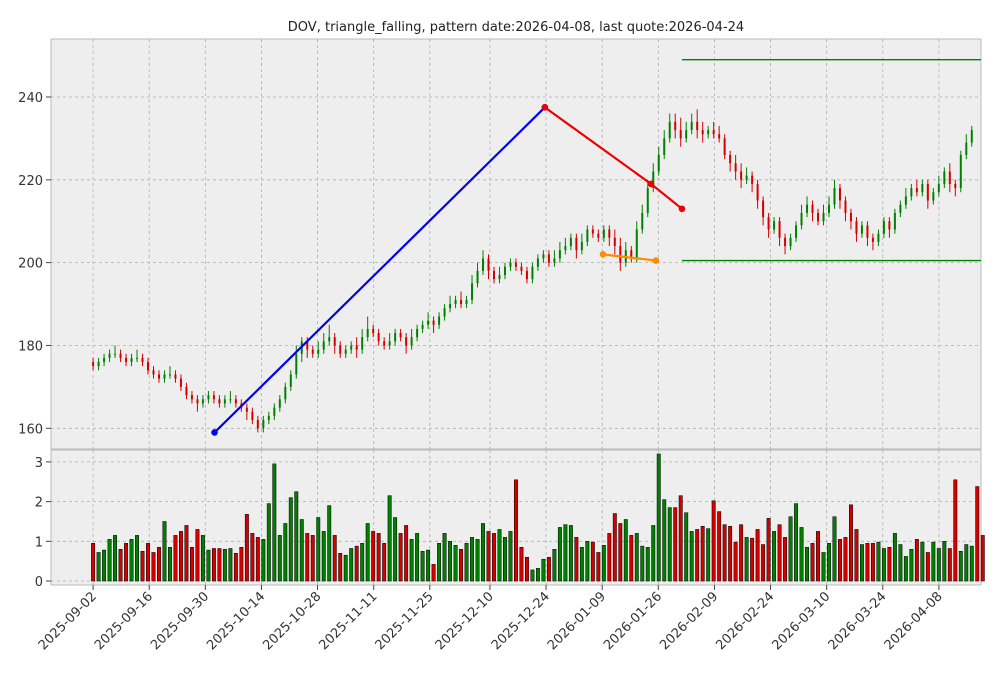 This screenshot has height=678, width=1001. What do you see at coordinates (603, 254) in the screenshot?
I see `pattern-point` at bounding box center [603, 254].